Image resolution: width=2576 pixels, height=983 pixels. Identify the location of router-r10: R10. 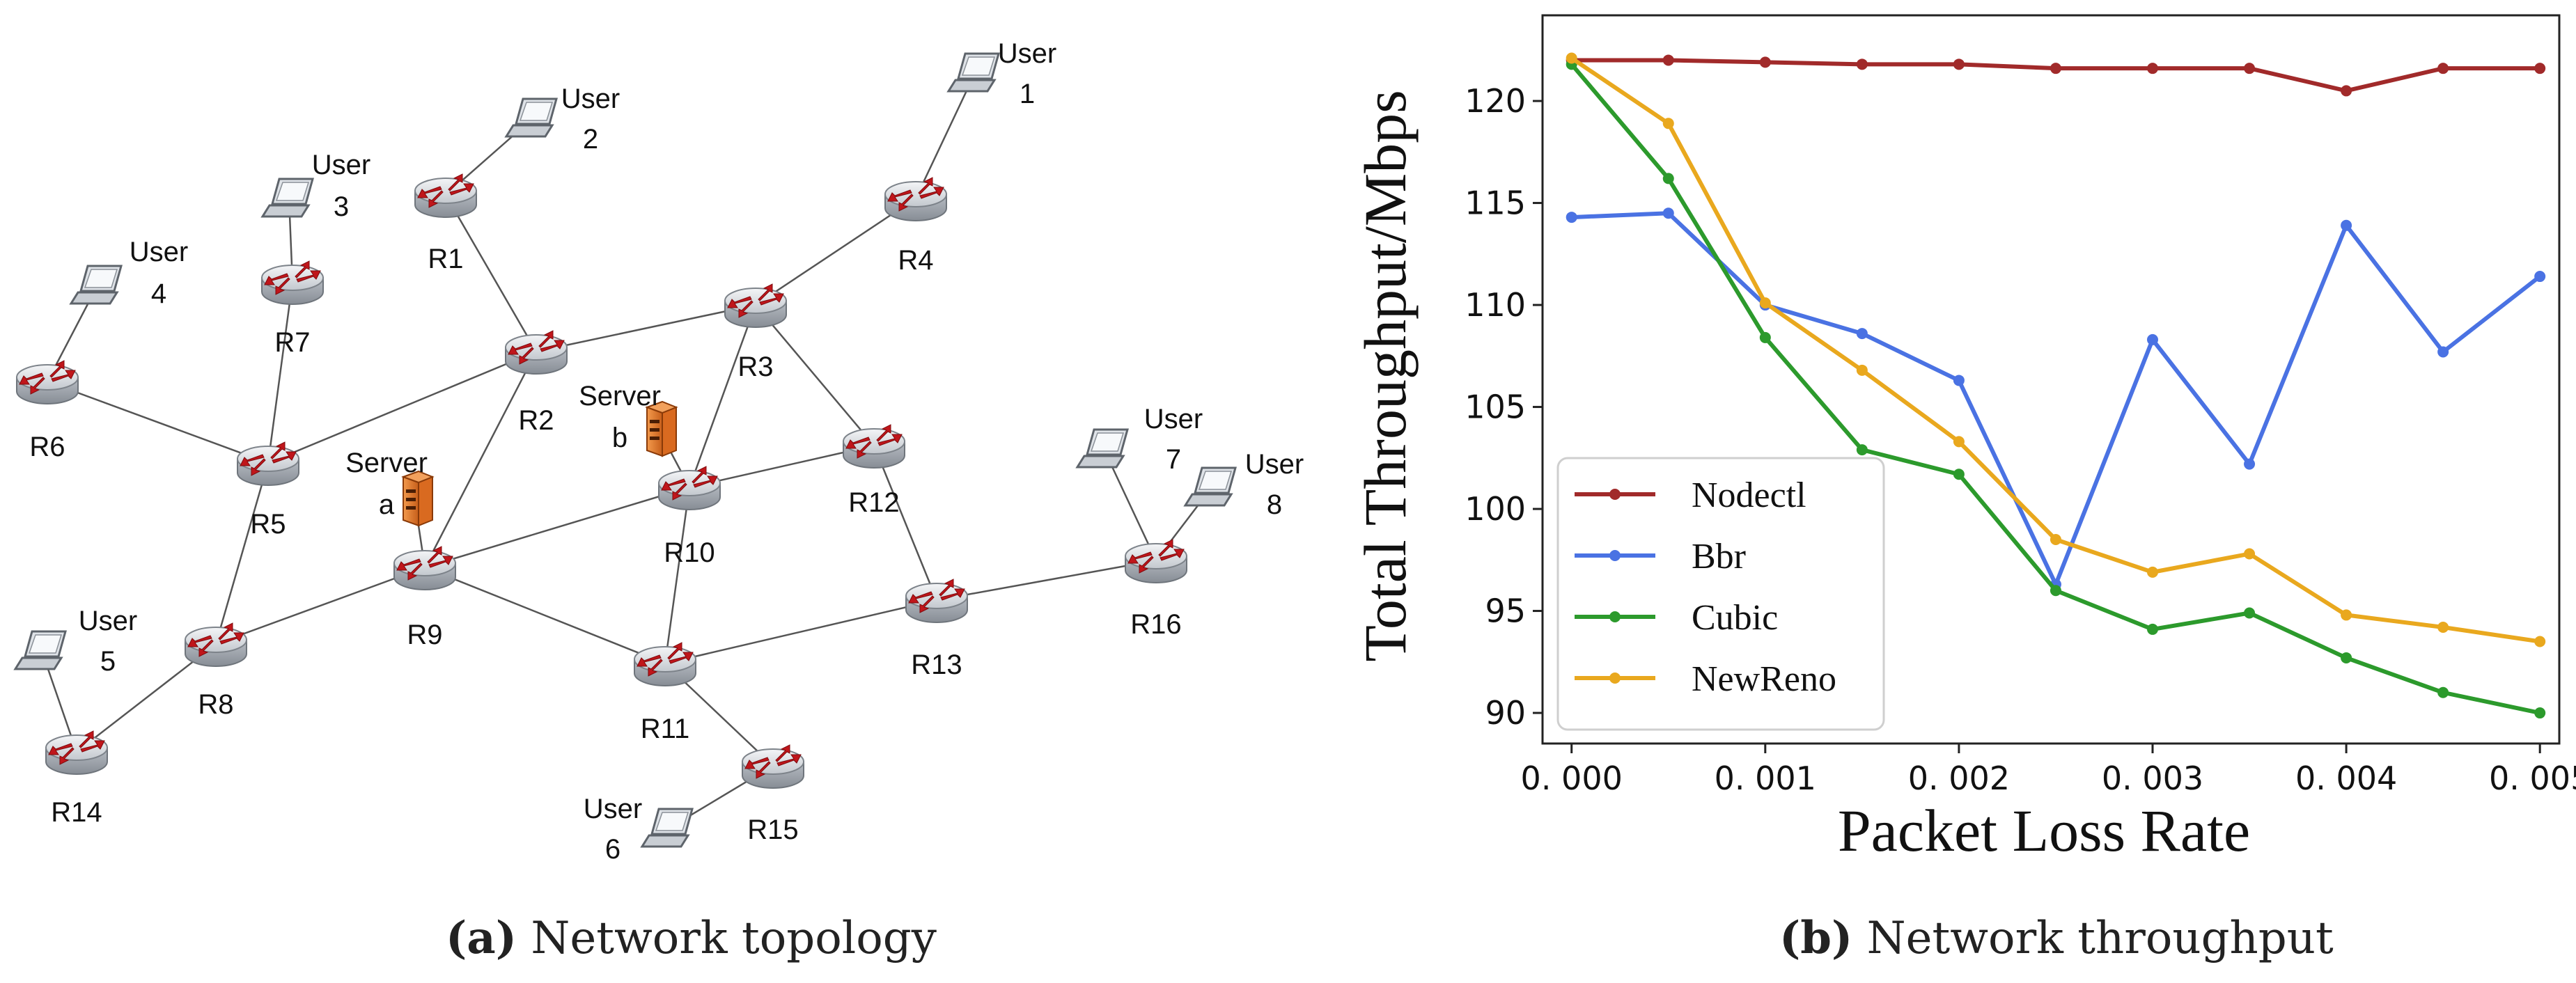
(689, 517).